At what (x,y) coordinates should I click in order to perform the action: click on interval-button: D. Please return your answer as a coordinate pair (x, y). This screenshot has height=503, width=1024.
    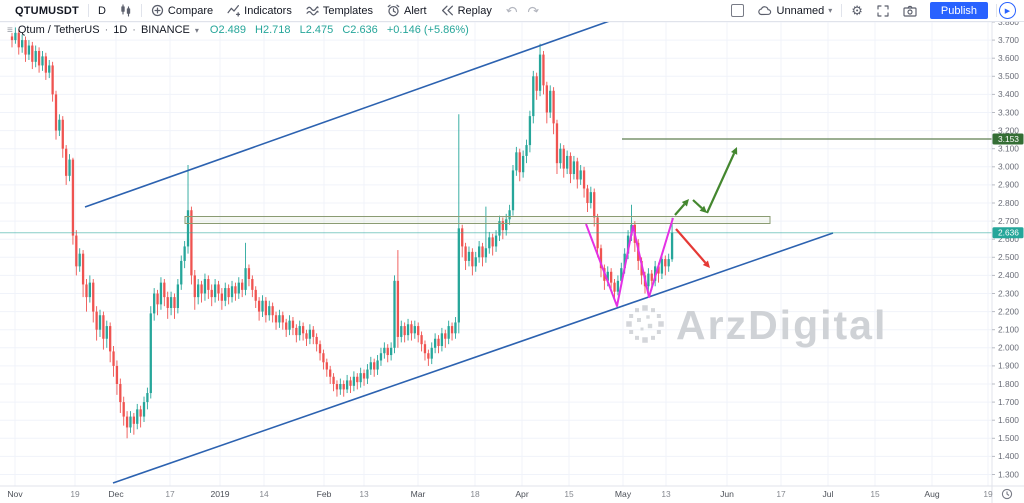
    Looking at the image, I should click on (102, 11).